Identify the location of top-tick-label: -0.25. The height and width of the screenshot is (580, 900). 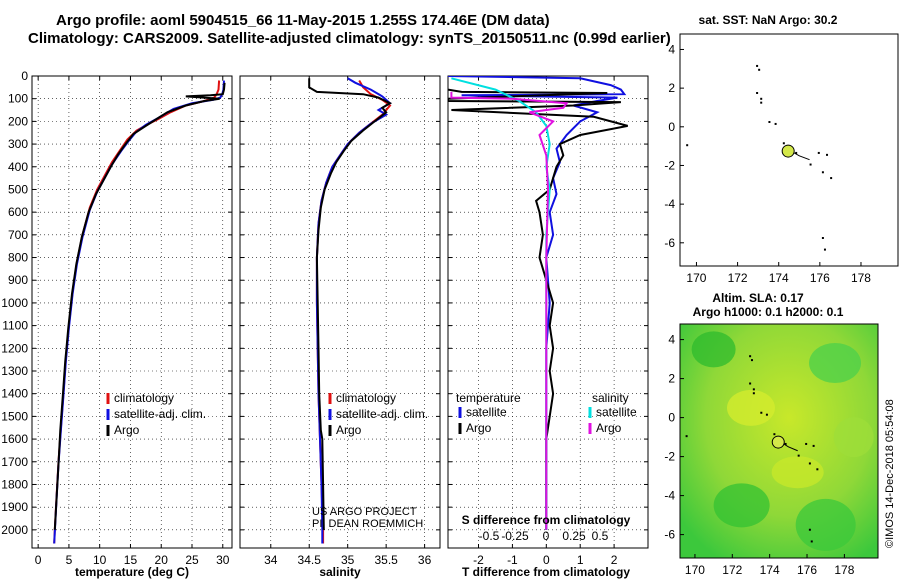
(515, 536).